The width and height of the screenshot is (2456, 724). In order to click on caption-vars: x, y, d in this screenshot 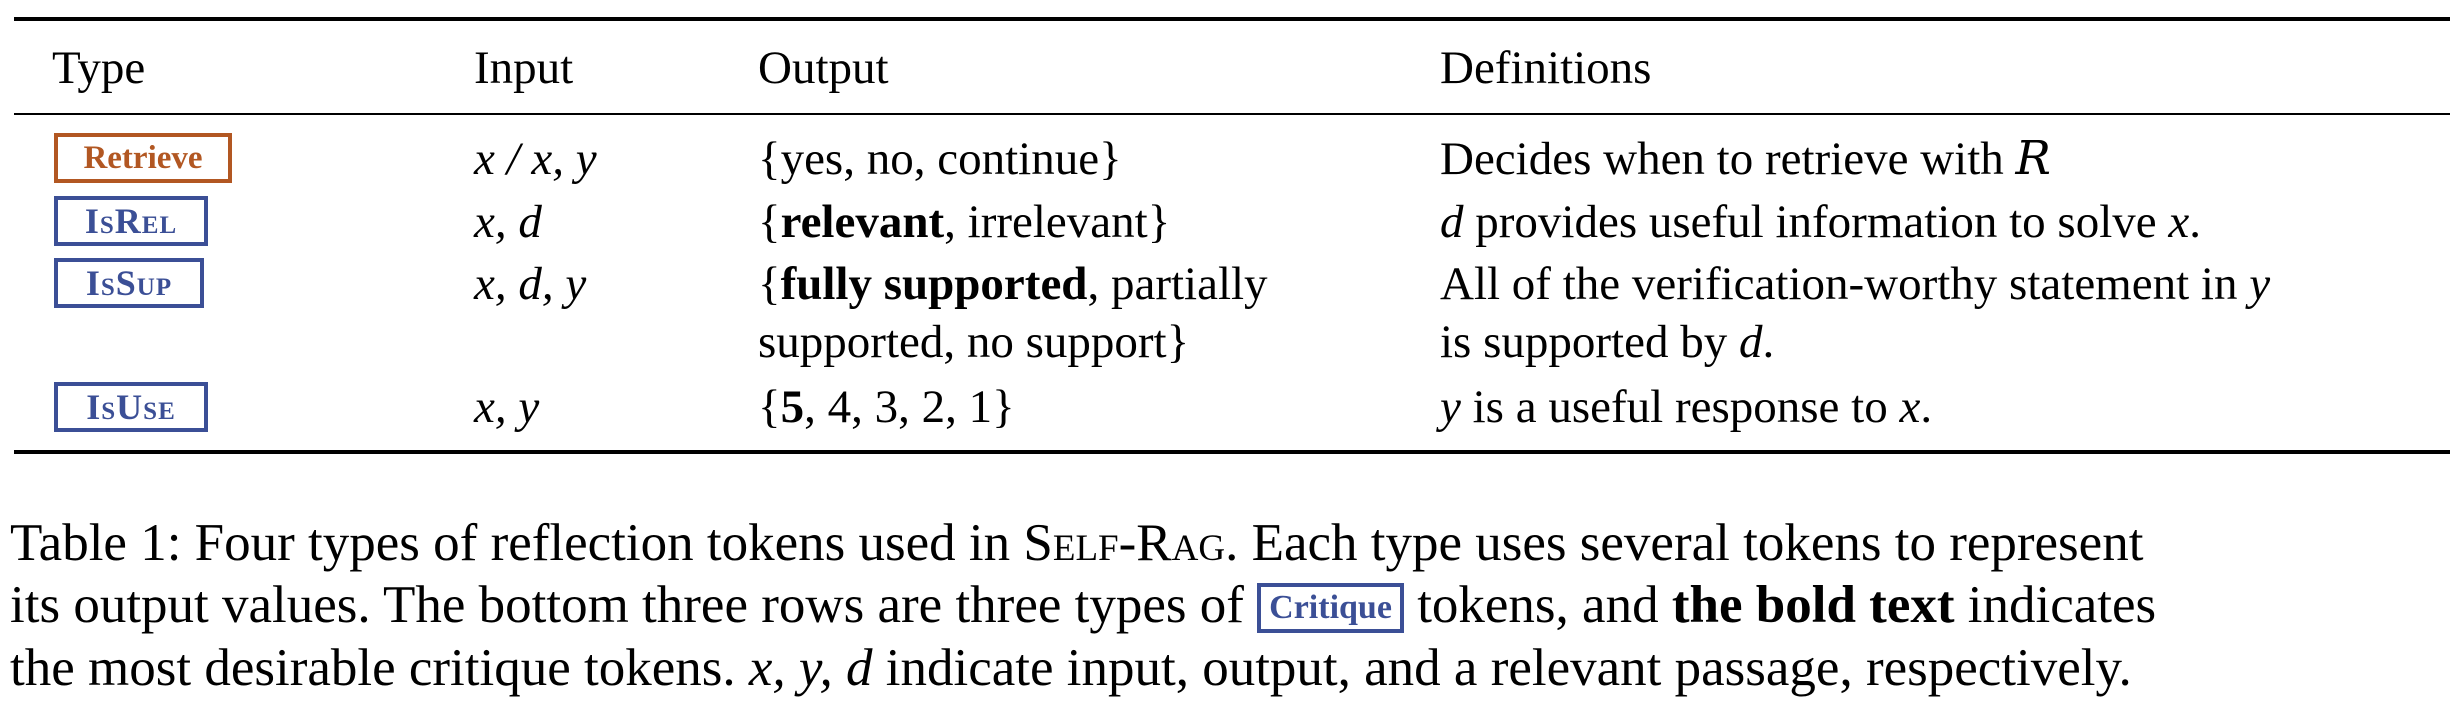, I will do `click(810, 668)`.